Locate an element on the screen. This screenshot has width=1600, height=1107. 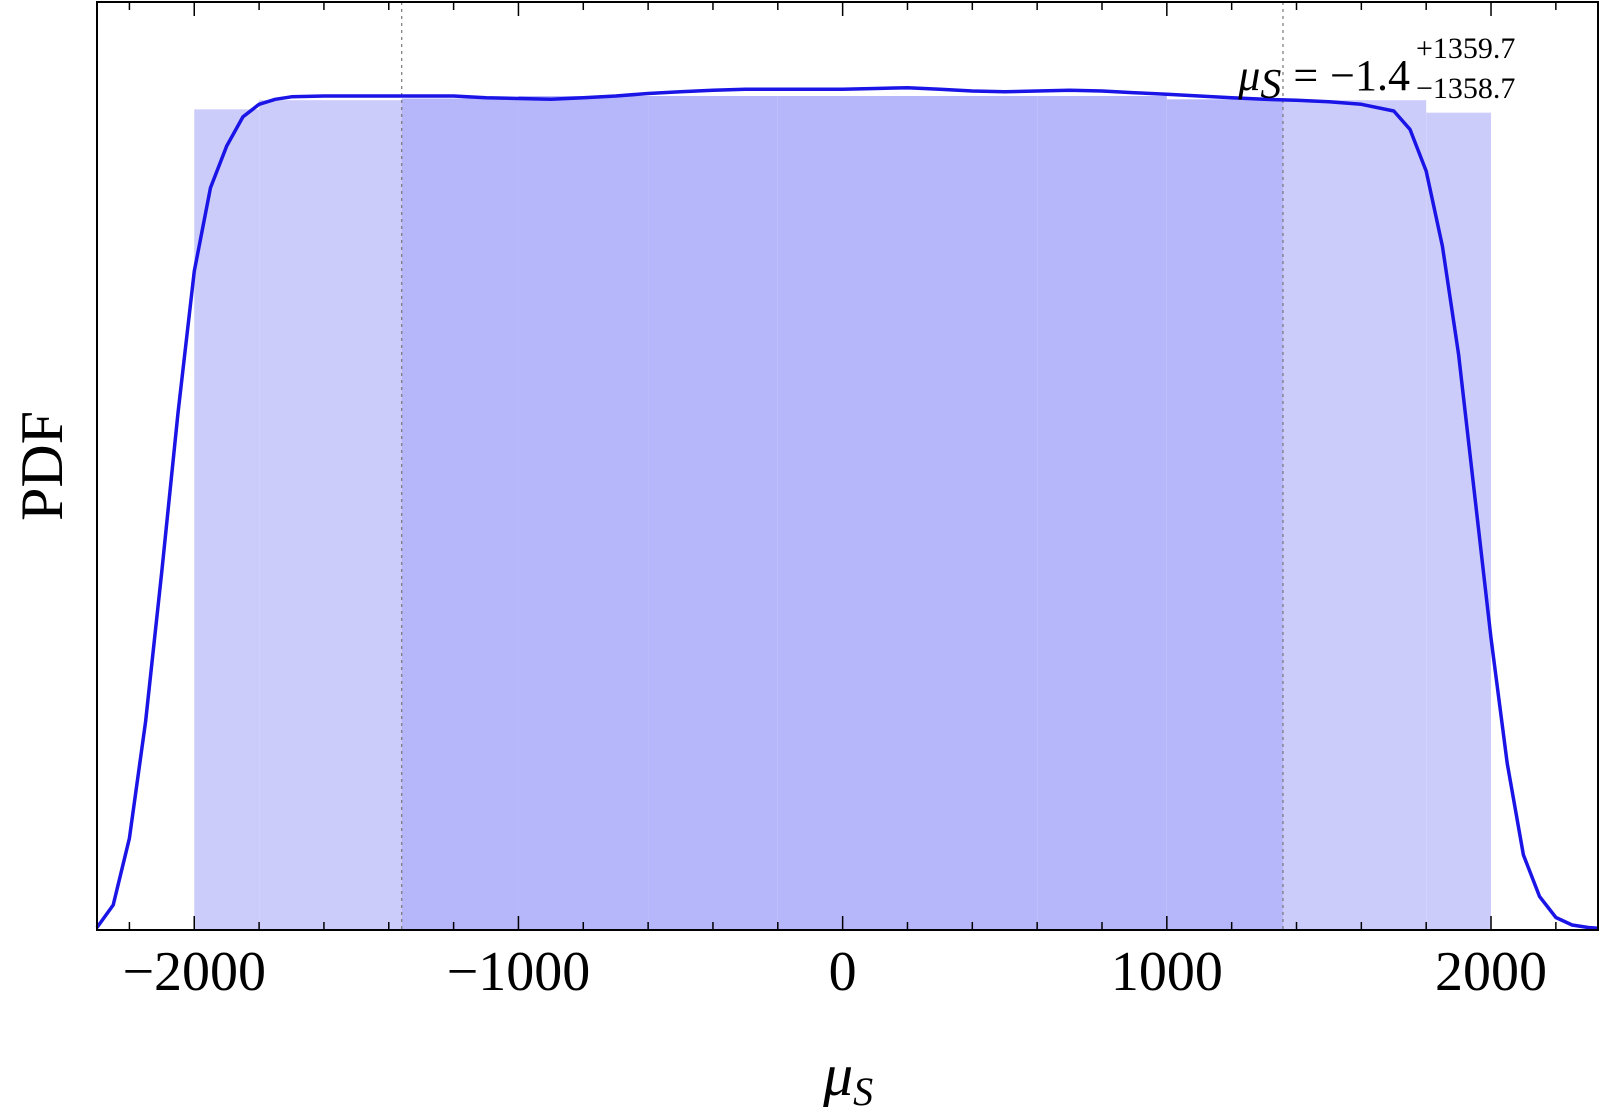
x-tick-label: 0 is located at coordinates (843, 972).